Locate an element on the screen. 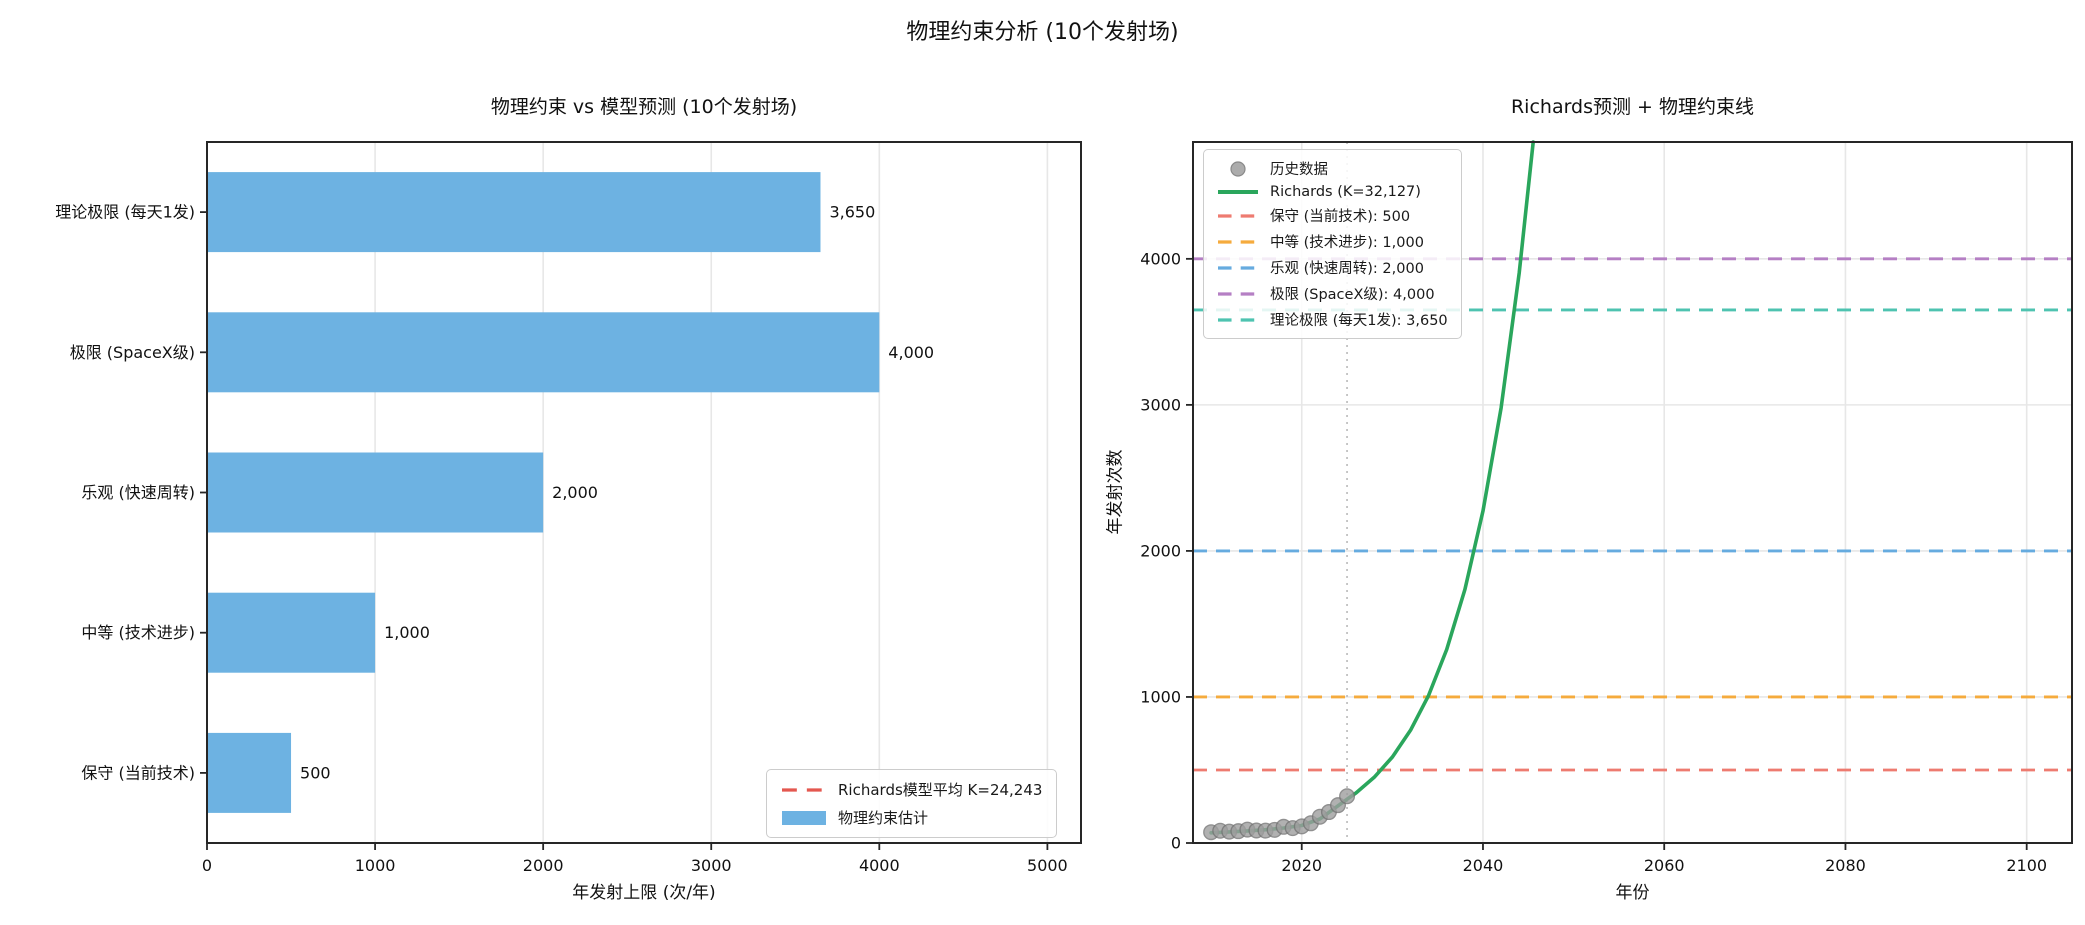 The width and height of the screenshot is (2085, 925). legend-label: 理论极限 (每天1发): 3,650 is located at coordinates (1359, 321).